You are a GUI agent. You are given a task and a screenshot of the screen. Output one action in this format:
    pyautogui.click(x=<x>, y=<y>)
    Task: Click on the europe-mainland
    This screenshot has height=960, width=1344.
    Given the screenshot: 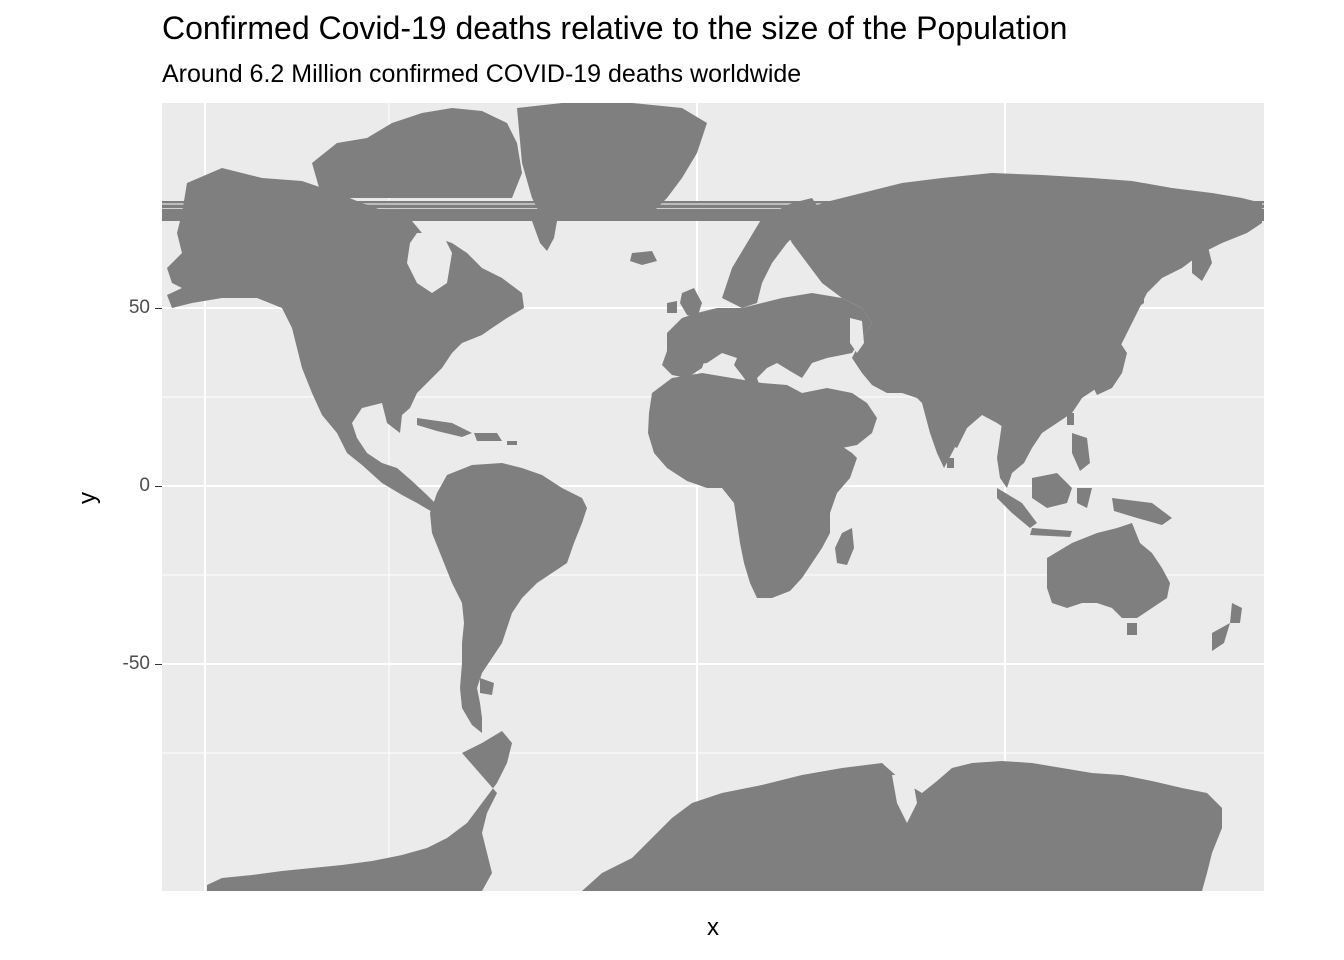 What is the action you would take?
    pyautogui.click(x=769, y=335)
    